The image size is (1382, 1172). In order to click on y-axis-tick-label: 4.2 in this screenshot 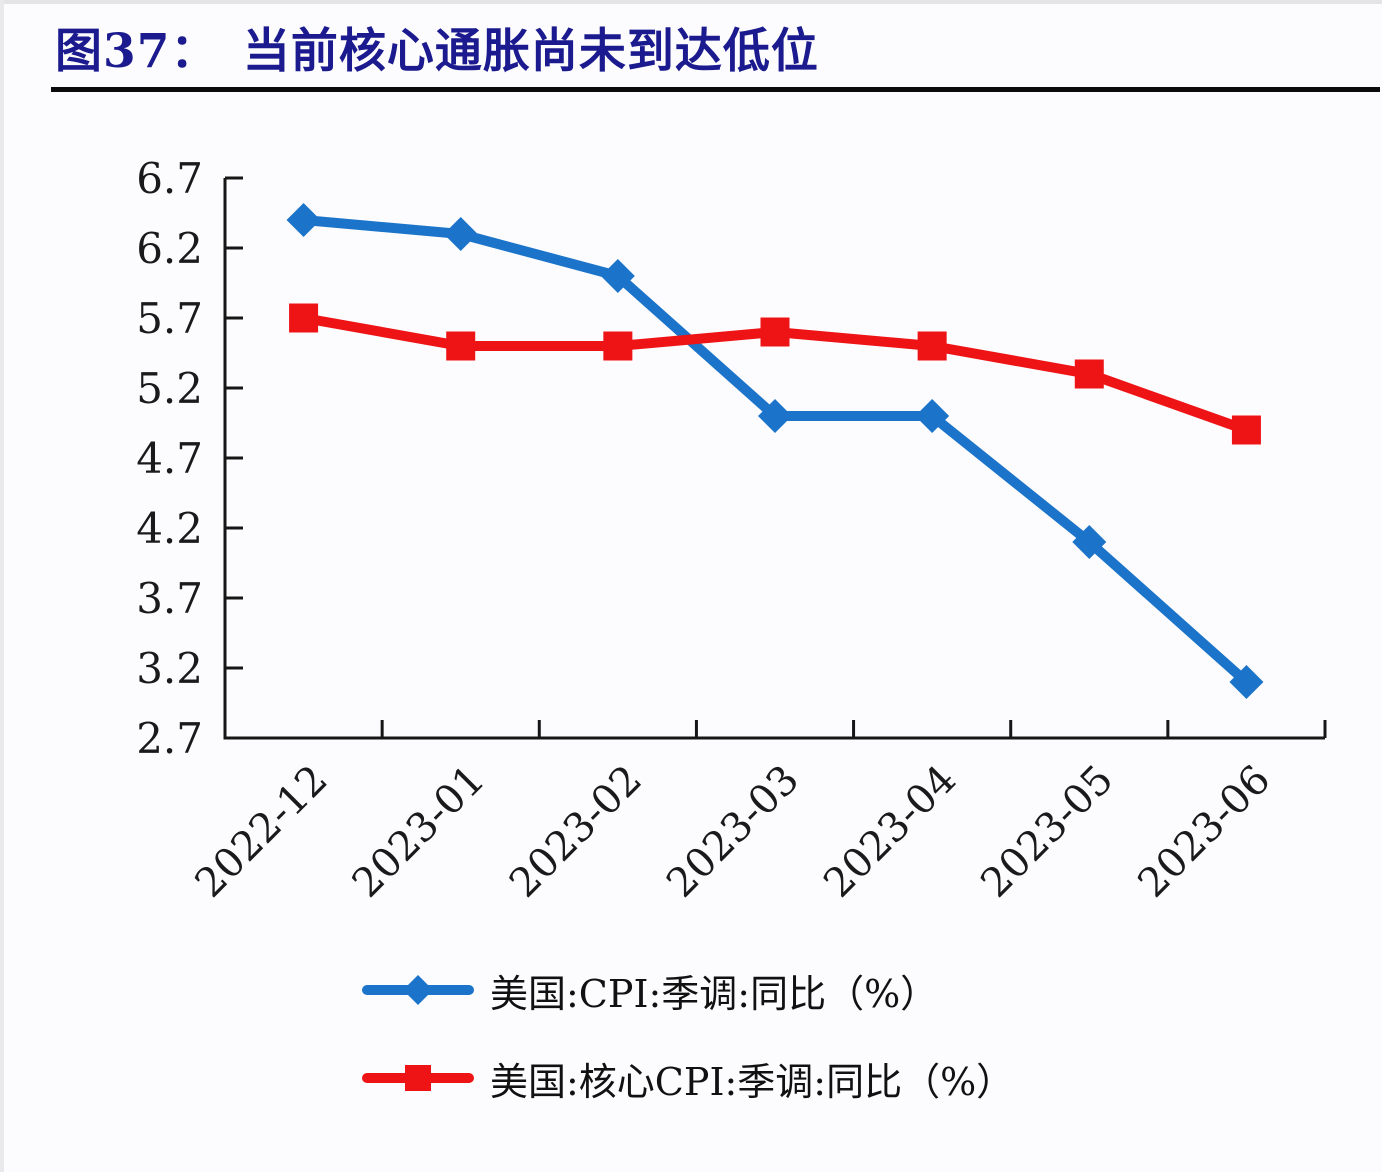, I will do `click(169, 528)`.